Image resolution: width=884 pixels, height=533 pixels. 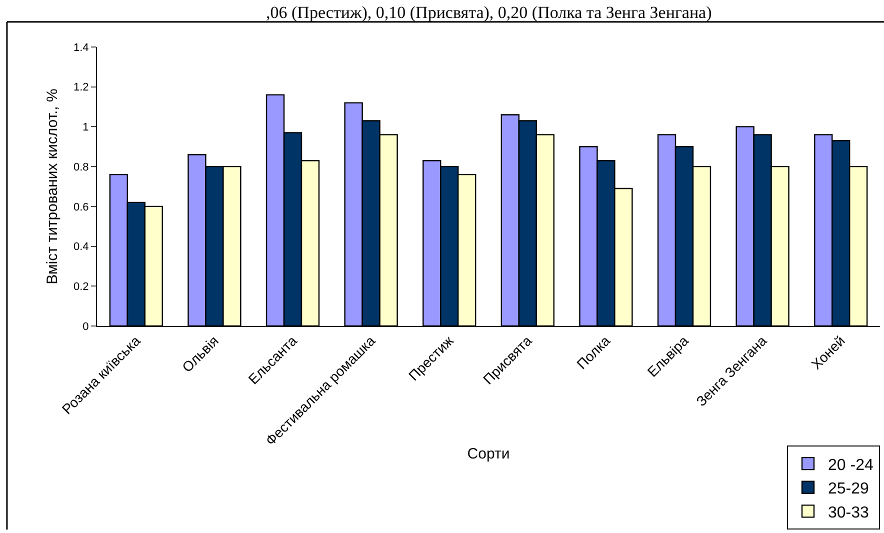 What do you see at coordinates (849, 489) in the screenshot?
I see `legend-label: 25-29` at bounding box center [849, 489].